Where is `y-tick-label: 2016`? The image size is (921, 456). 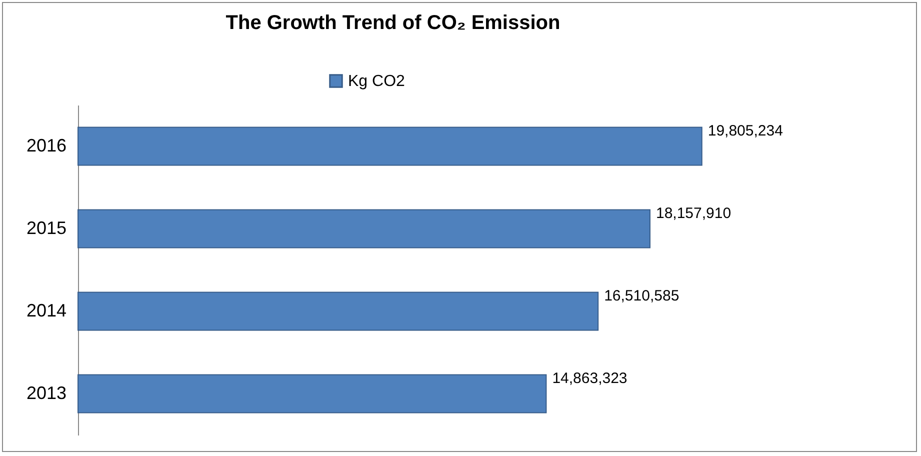 y-tick-label: 2016 is located at coordinates (46, 145).